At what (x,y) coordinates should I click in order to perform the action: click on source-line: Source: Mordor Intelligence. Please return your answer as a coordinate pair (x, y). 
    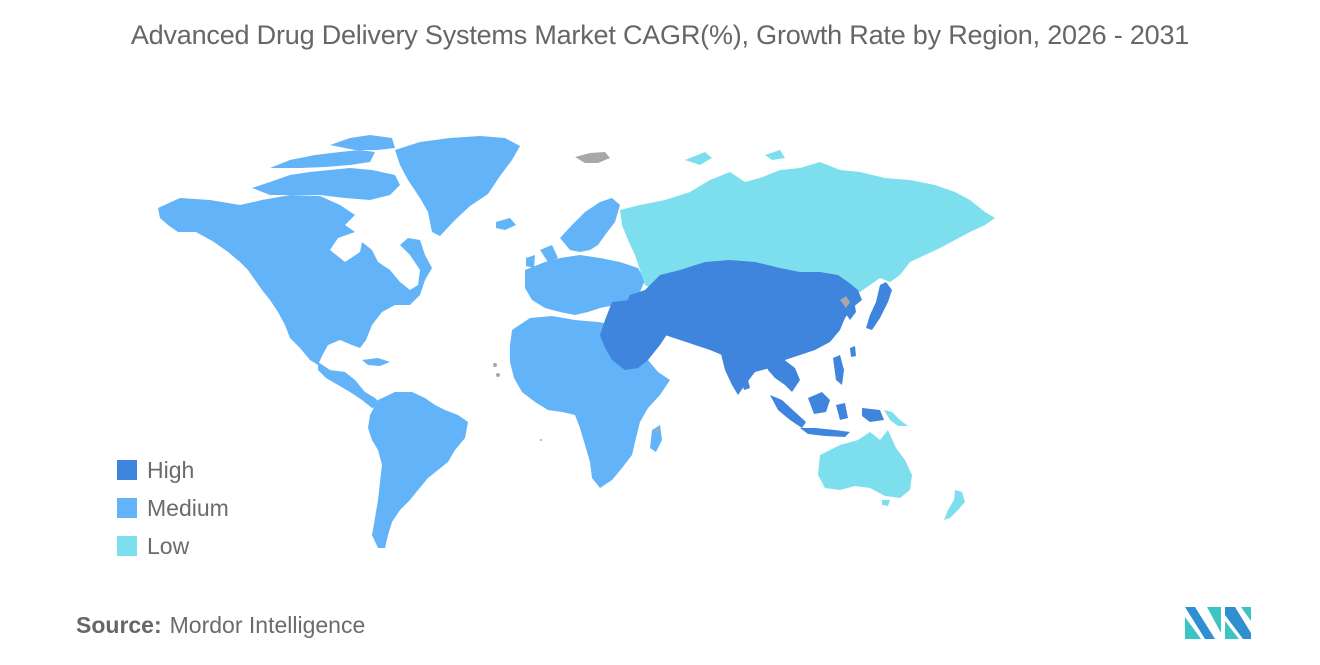
    Looking at the image, I should click on (220, 625).